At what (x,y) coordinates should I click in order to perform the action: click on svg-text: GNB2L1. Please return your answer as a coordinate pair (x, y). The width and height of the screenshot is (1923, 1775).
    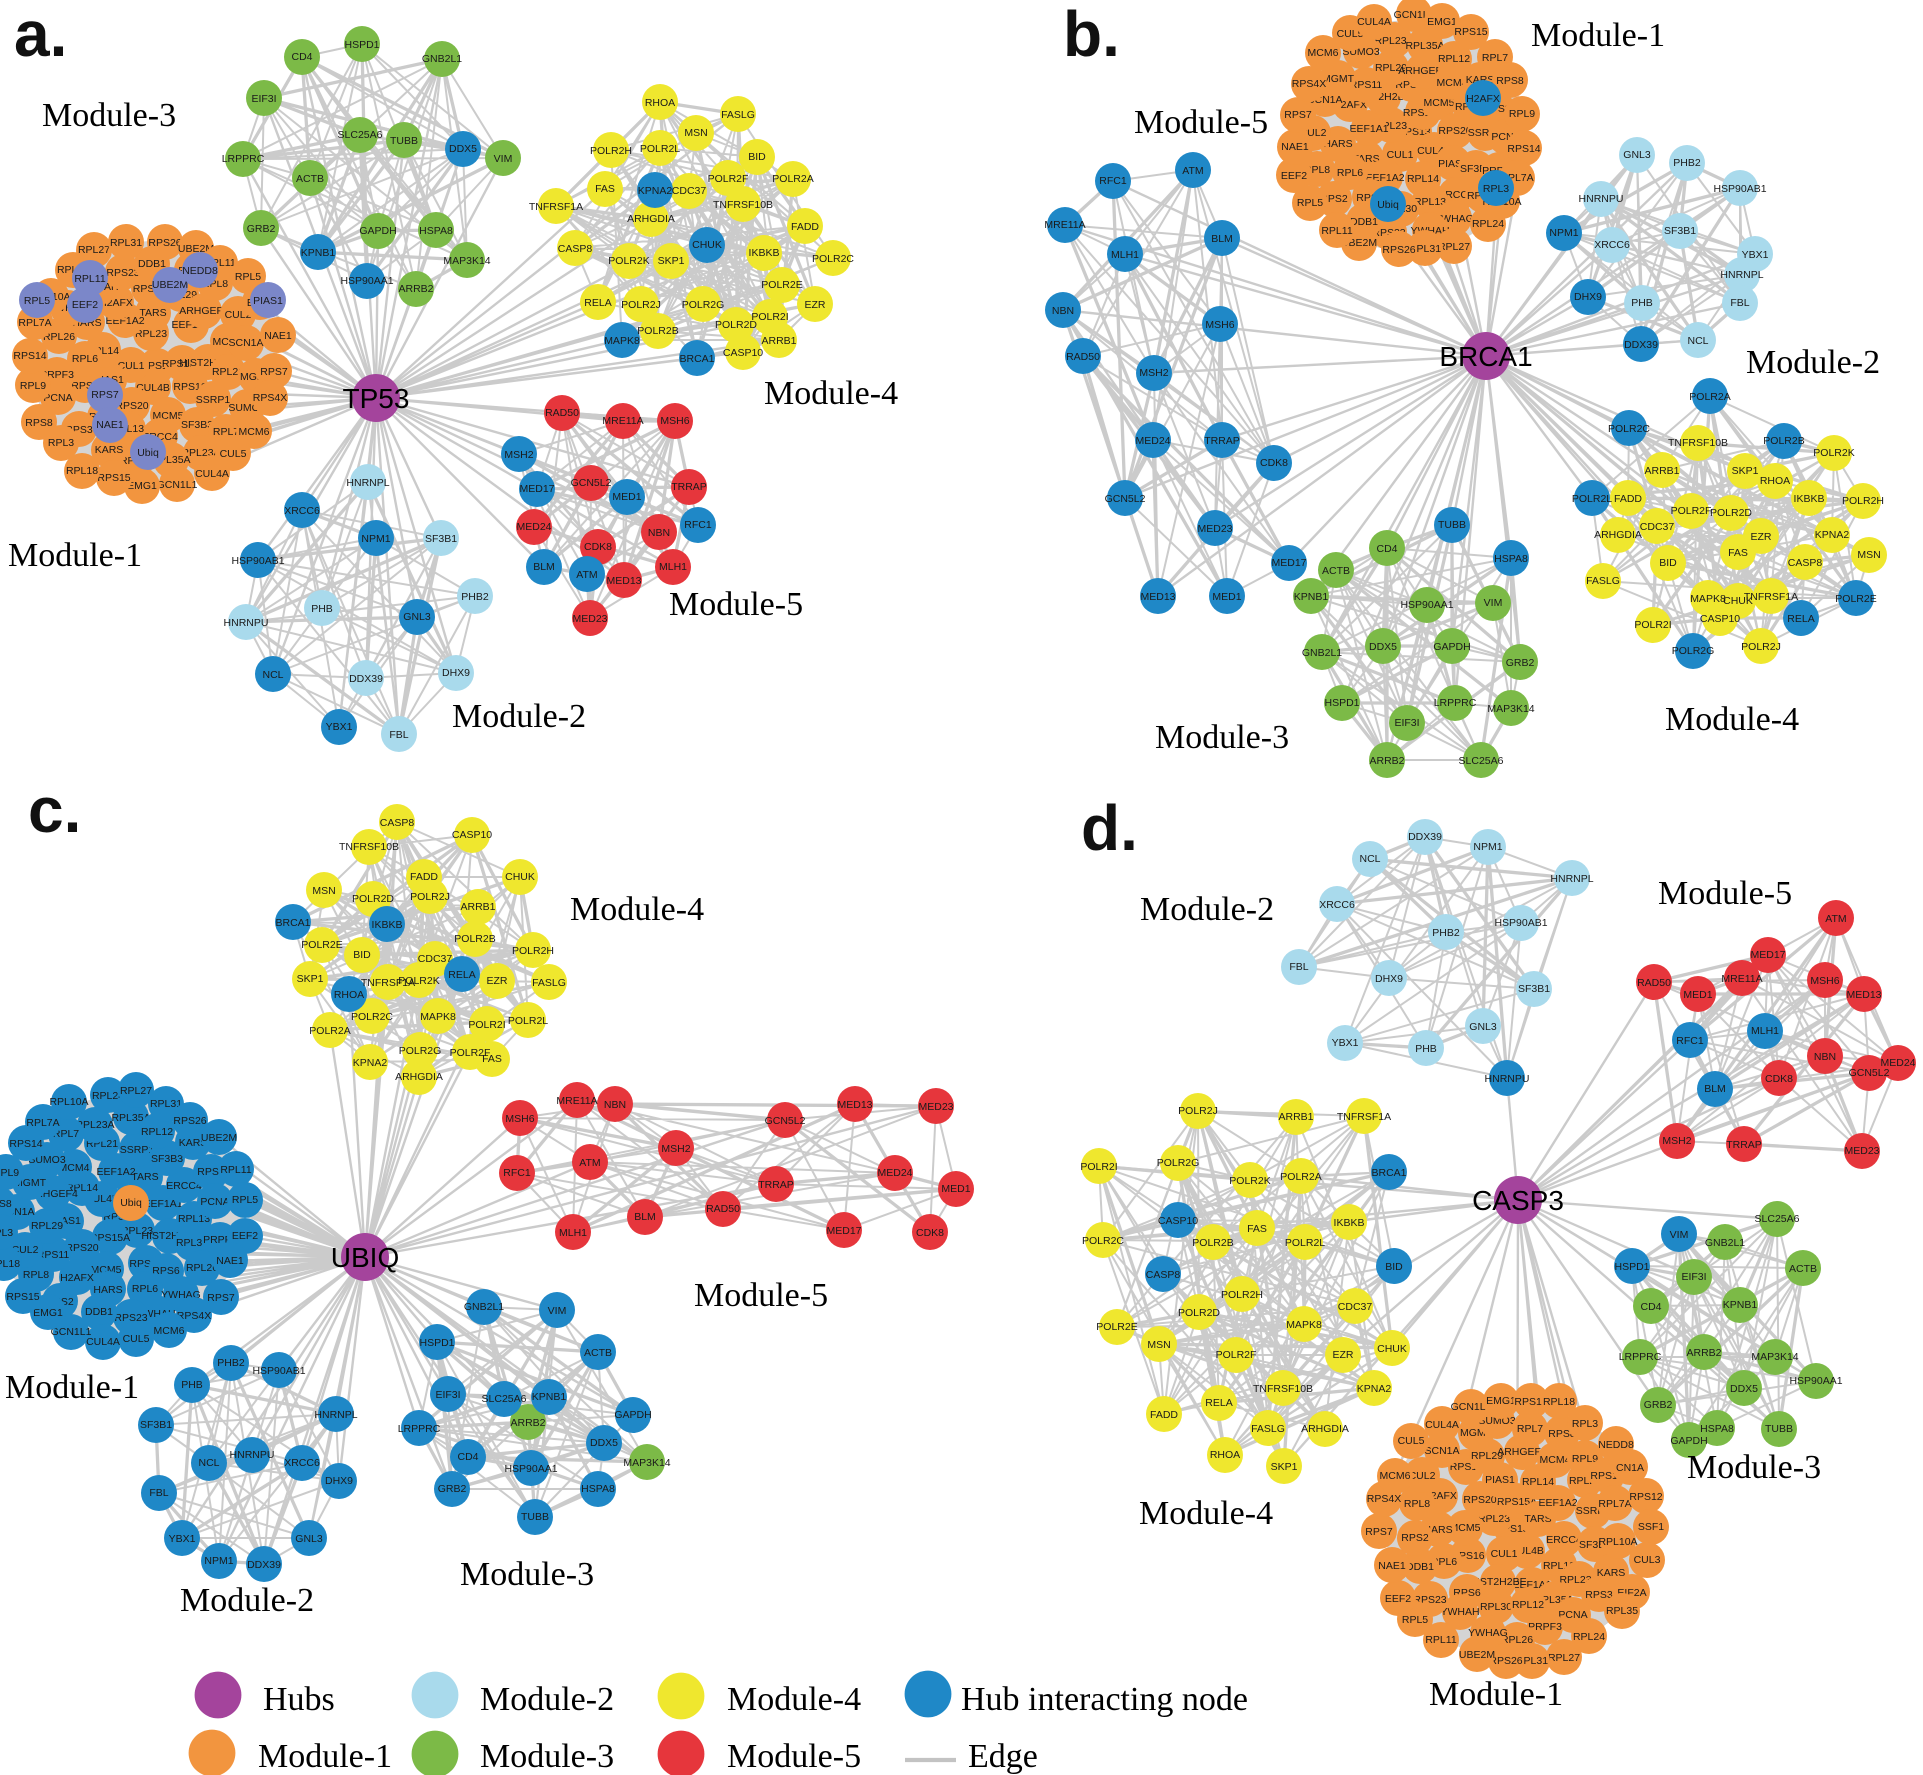
    Looking at the image, I should click on (484, 1307).